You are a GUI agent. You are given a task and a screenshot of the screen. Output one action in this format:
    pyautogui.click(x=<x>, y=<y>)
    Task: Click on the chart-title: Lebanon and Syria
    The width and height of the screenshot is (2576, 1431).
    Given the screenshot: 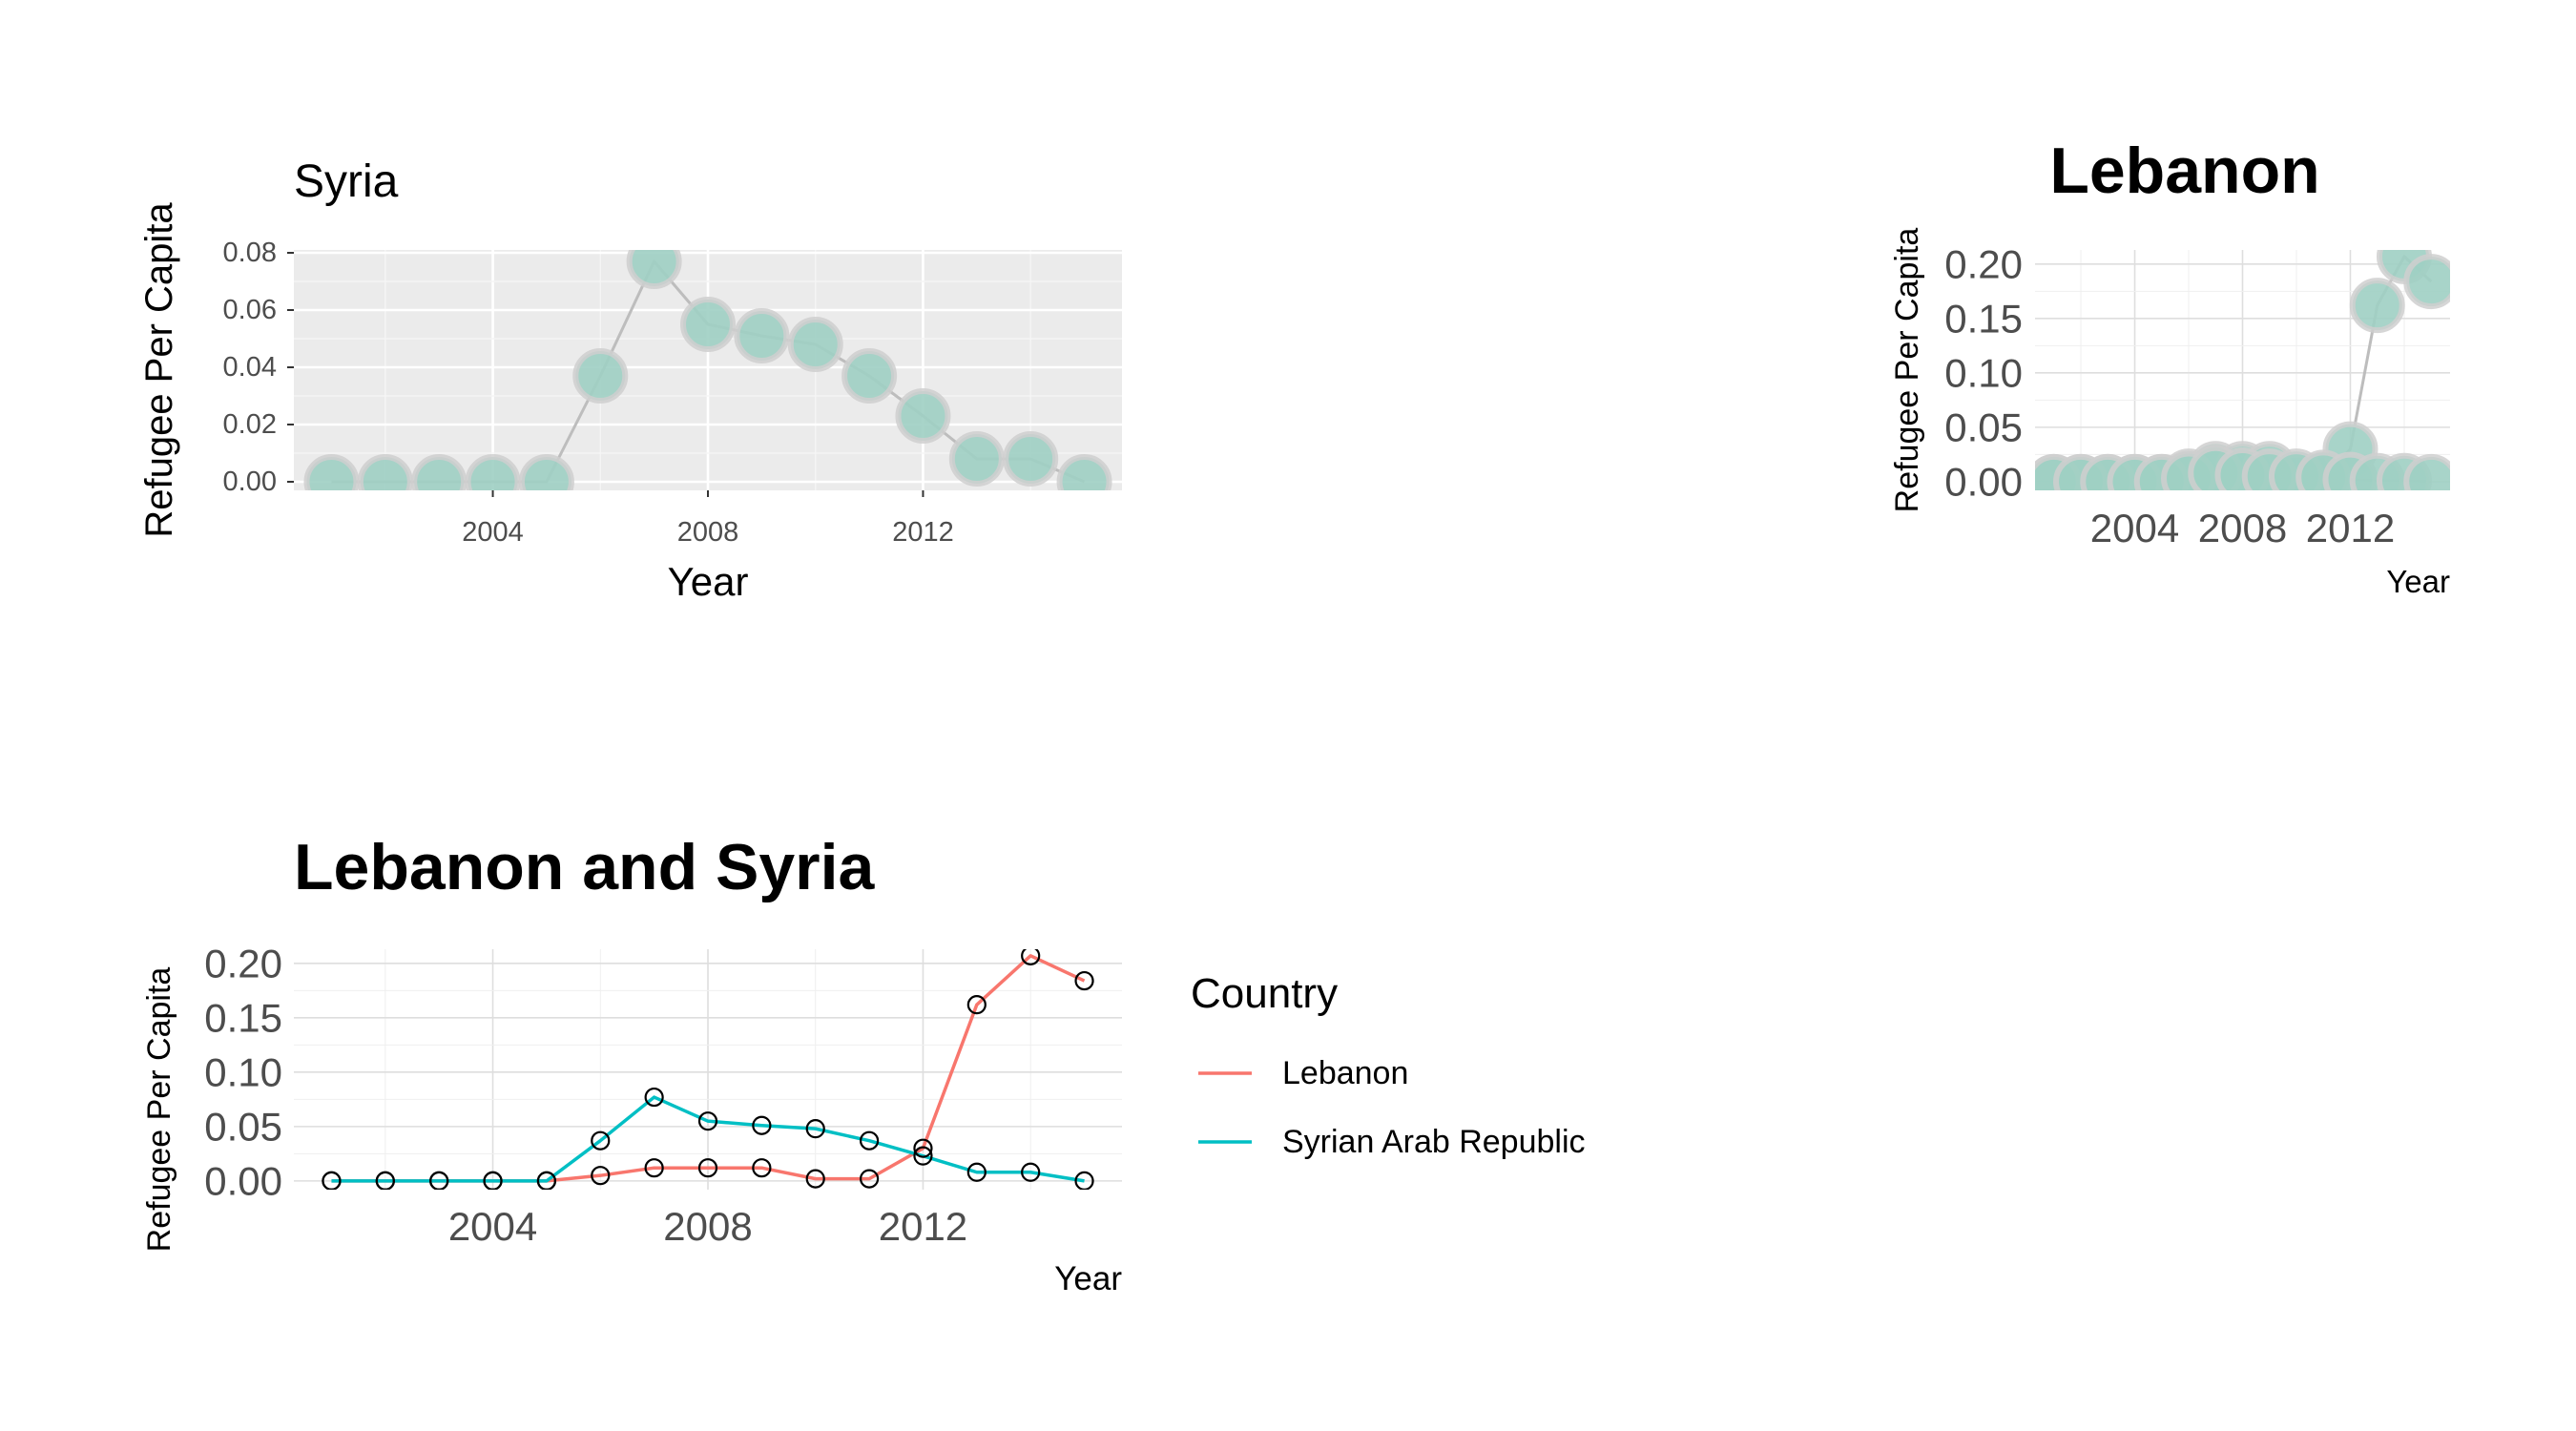 What is the action you would take?
    pyautogui.click(x=585, y=867)
    